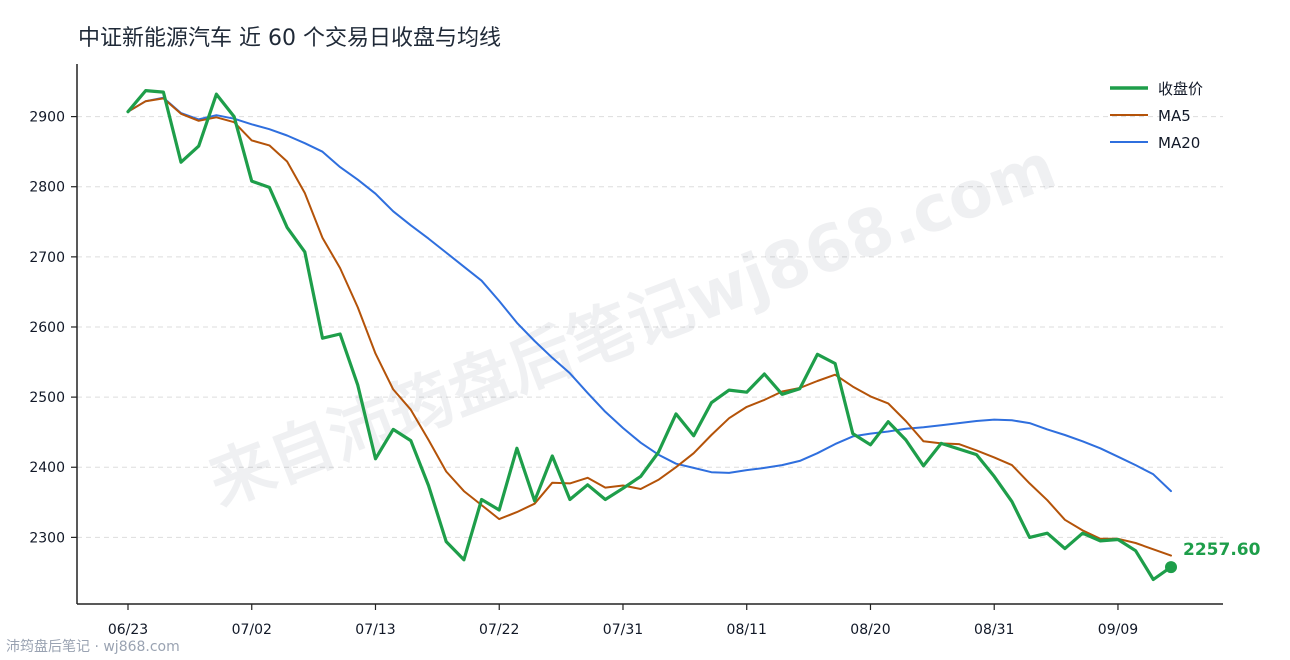  I want to click on y-tick-label: 2500, so click(47, 398).